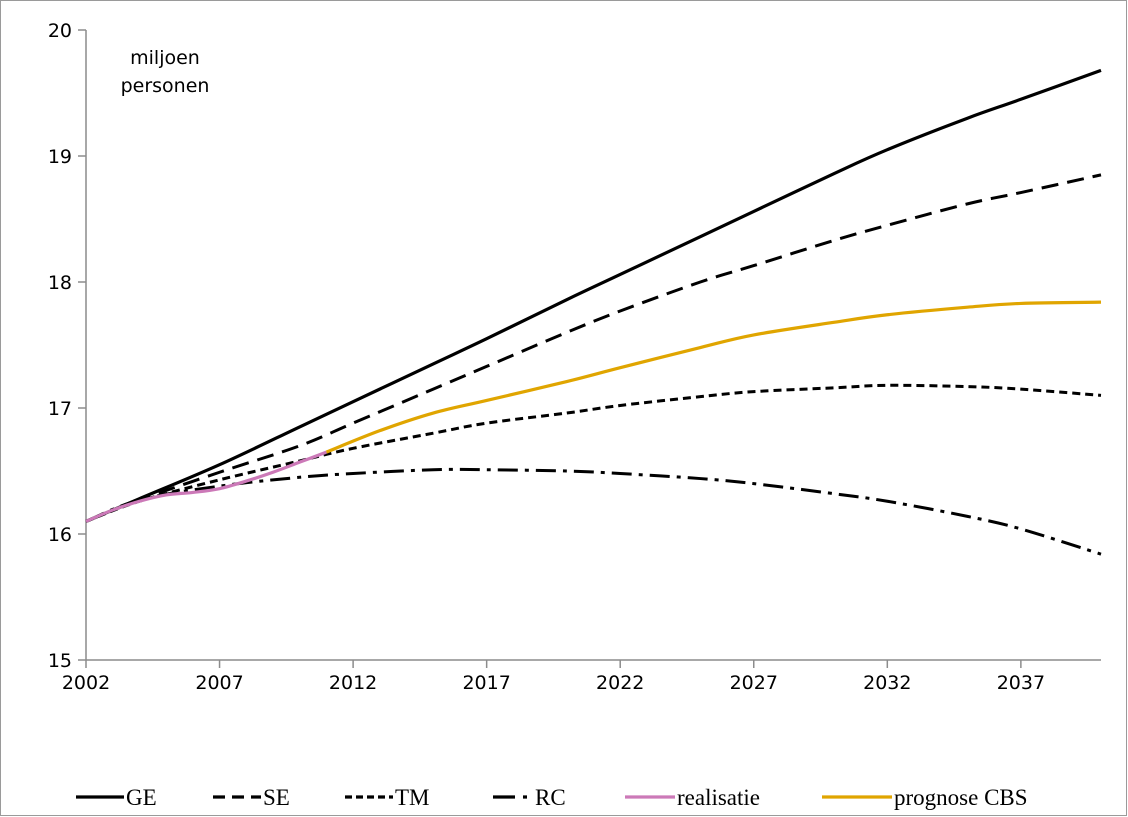 The width and height of the screenshot is (1128, 817). What do you see at coordinates (620, 683) in the screenshot?
I see `x-tick-label: 2022` at bounding box center [620, 683].